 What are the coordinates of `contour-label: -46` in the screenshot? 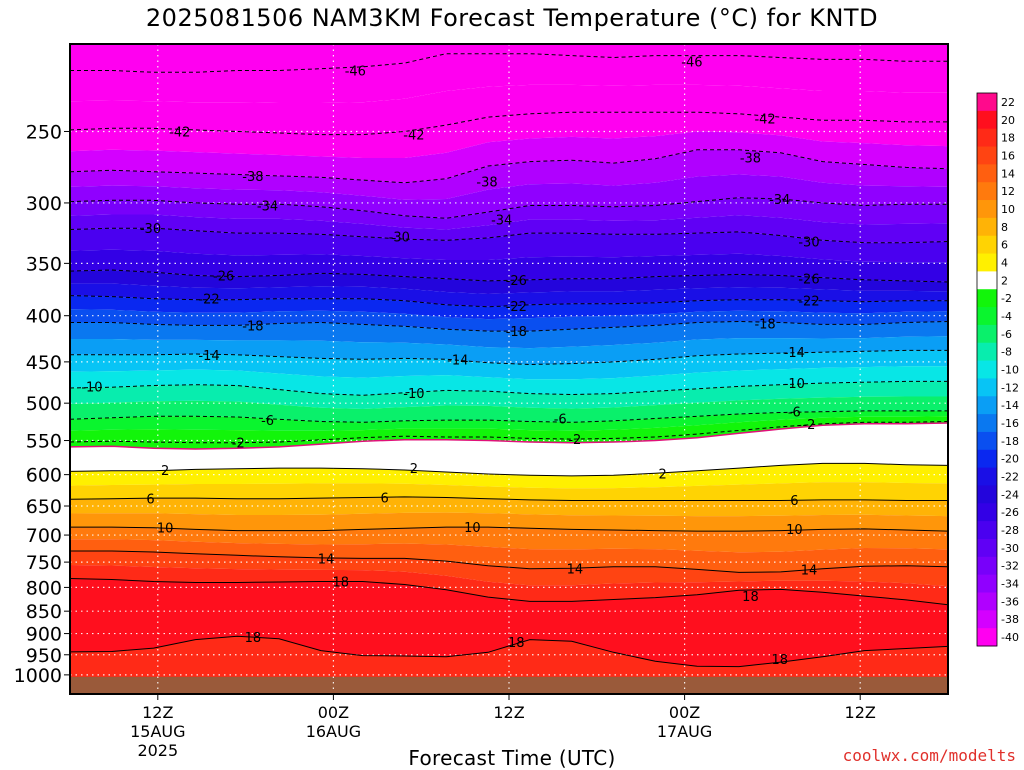 It's located at (355, 72).